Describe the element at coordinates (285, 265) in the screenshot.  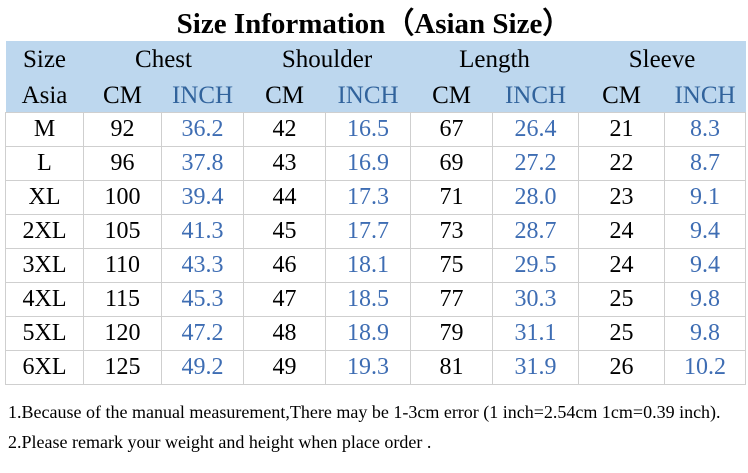
I see `cm-value-cell: 46` at that location.